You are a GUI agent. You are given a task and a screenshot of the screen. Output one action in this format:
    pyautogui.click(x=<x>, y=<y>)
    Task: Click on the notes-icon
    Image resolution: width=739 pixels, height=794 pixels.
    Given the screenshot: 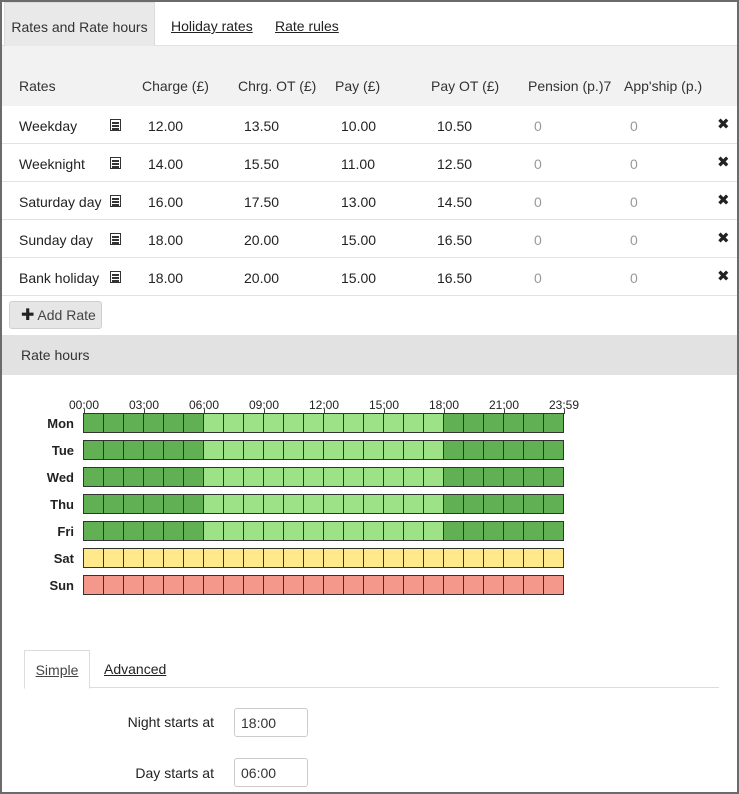 What is the action you would take?
    pyautogui.click(x=115, y=125)
    